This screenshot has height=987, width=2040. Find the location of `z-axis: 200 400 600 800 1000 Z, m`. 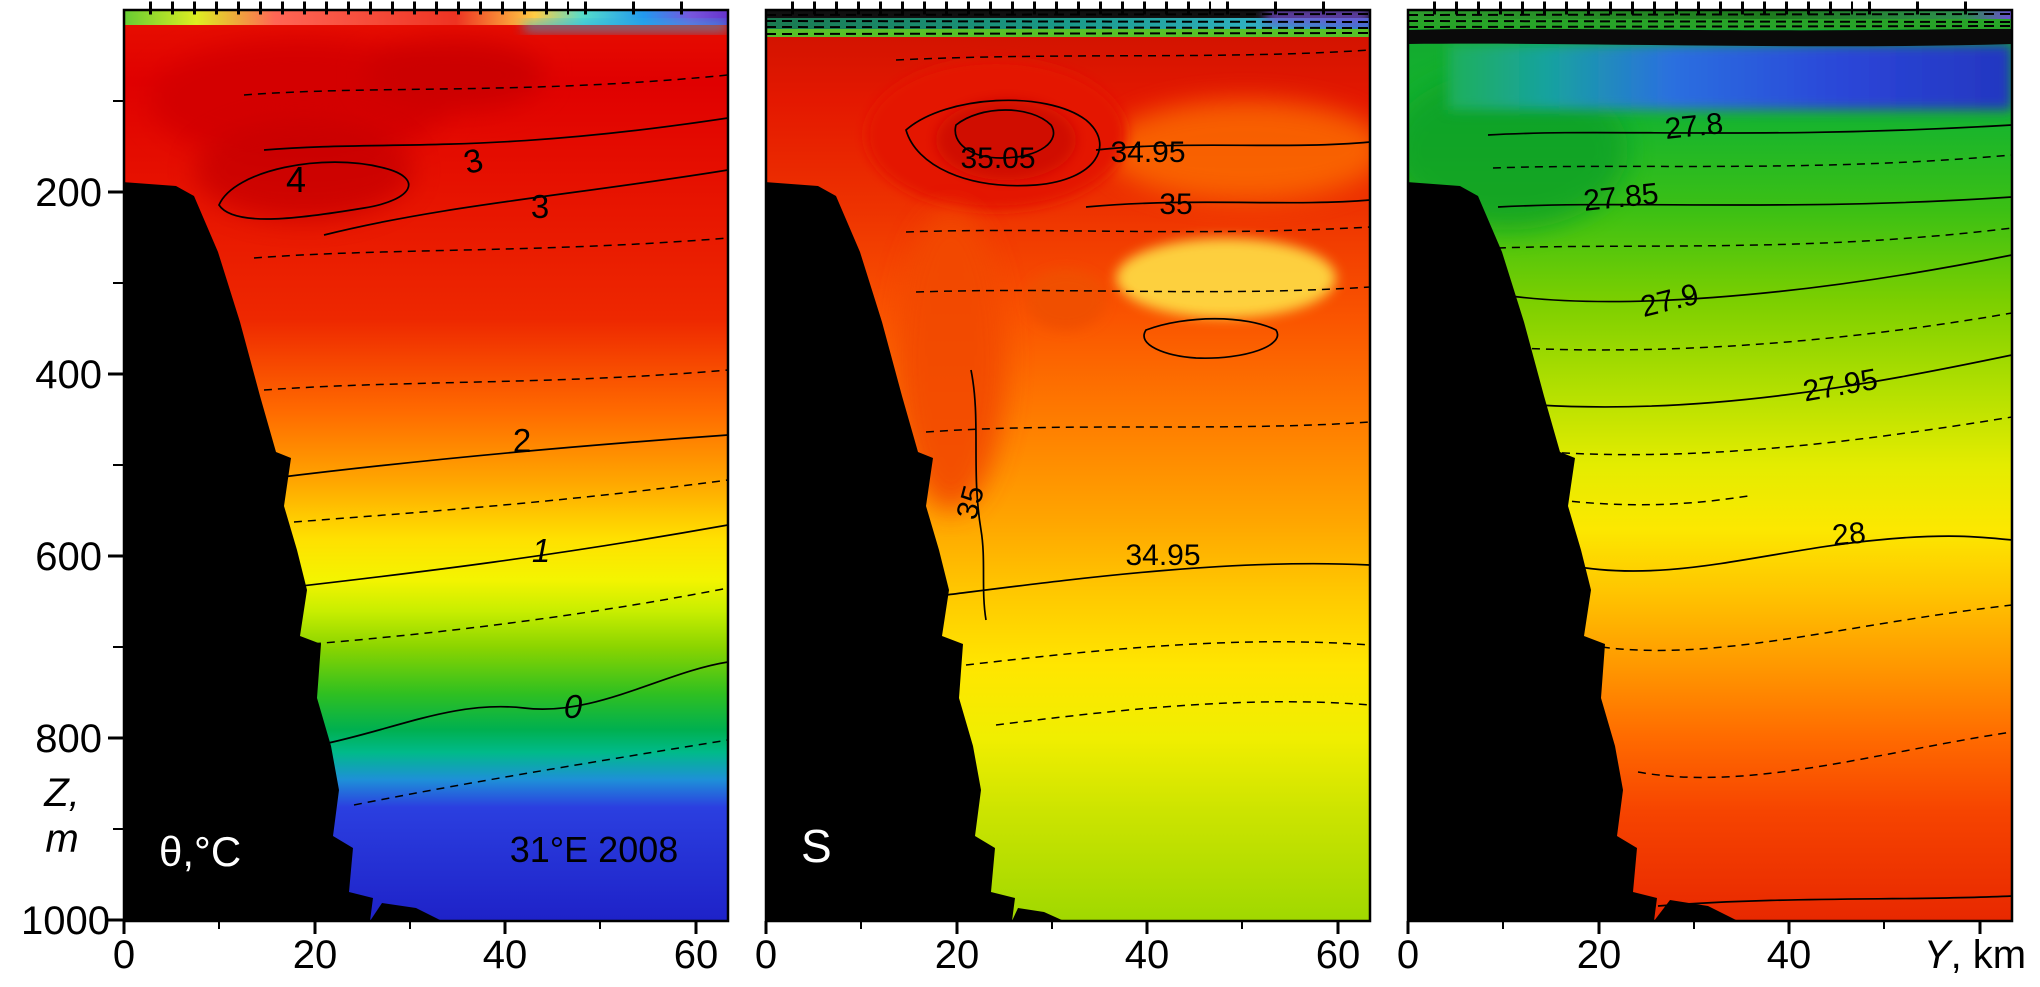

z-axis: 200 400 600 800 1000 Z, m is located at coordinates (72, 521).